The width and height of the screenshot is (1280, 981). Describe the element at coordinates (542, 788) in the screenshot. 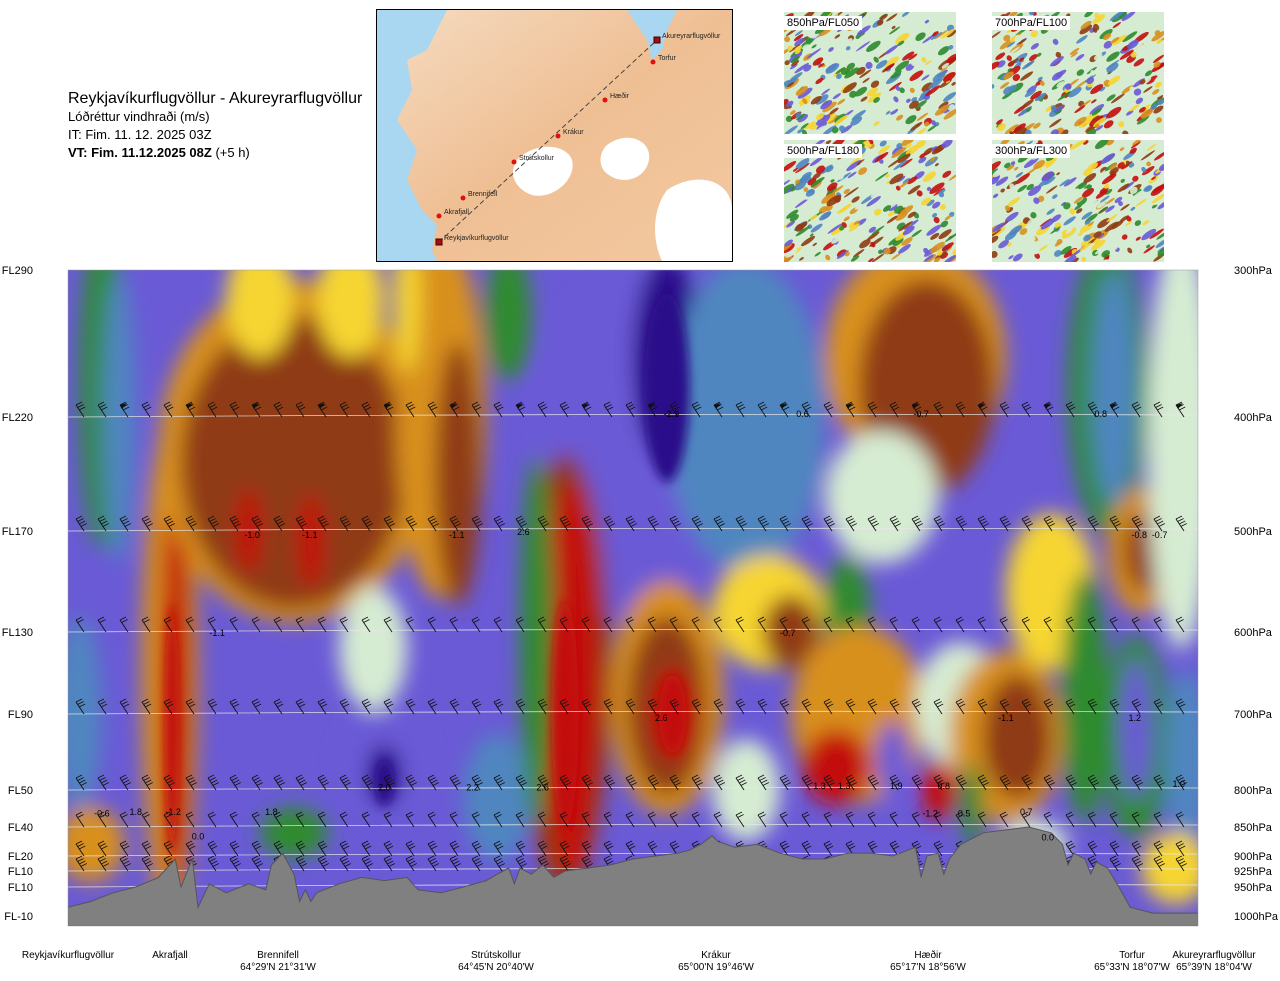

I see `value-label: 2.6` at that location.